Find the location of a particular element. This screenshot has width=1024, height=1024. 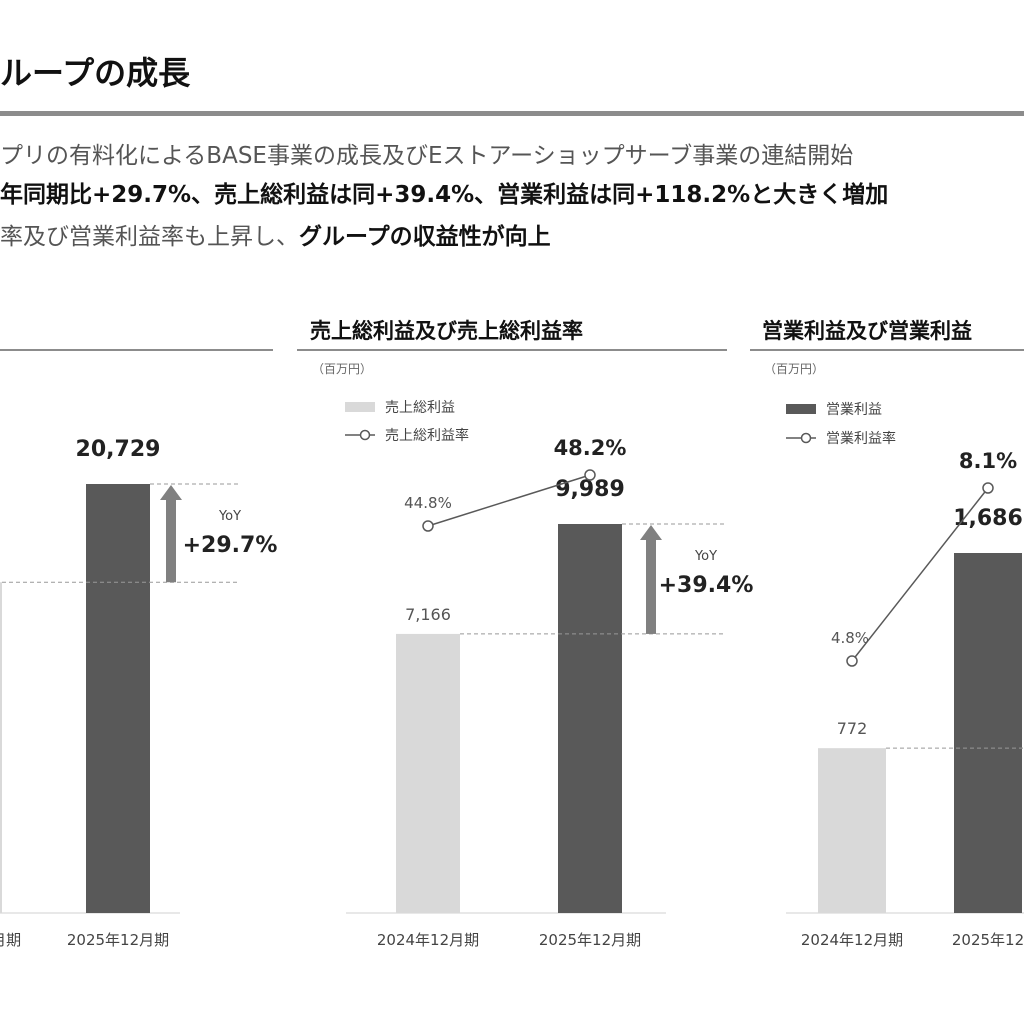

chart-2-yoy-value: +39.4% is located at coordinates (706, 585).